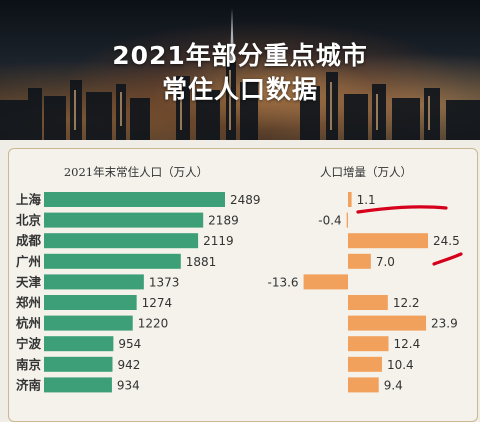 Image resolution: width=480 pixels, height=422 pixels. What do you see at coordinates (366, 172) in the screenshot?
I see `increase-chart-title: 人口增量（万人）` at bounding box center [366, 172].